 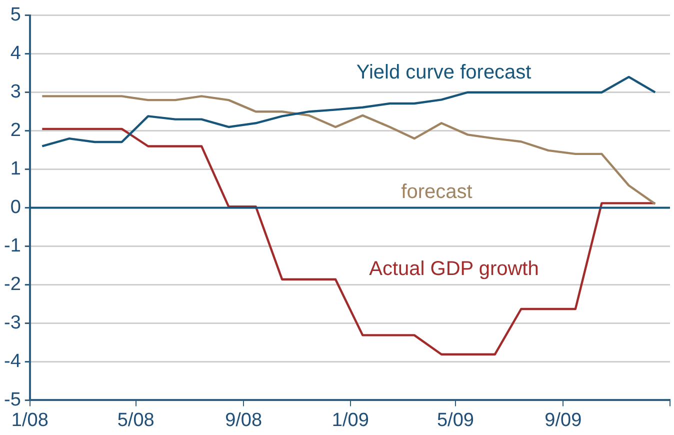 I want to click on x-tick-label: 9/08, so click(x=243, y=420).